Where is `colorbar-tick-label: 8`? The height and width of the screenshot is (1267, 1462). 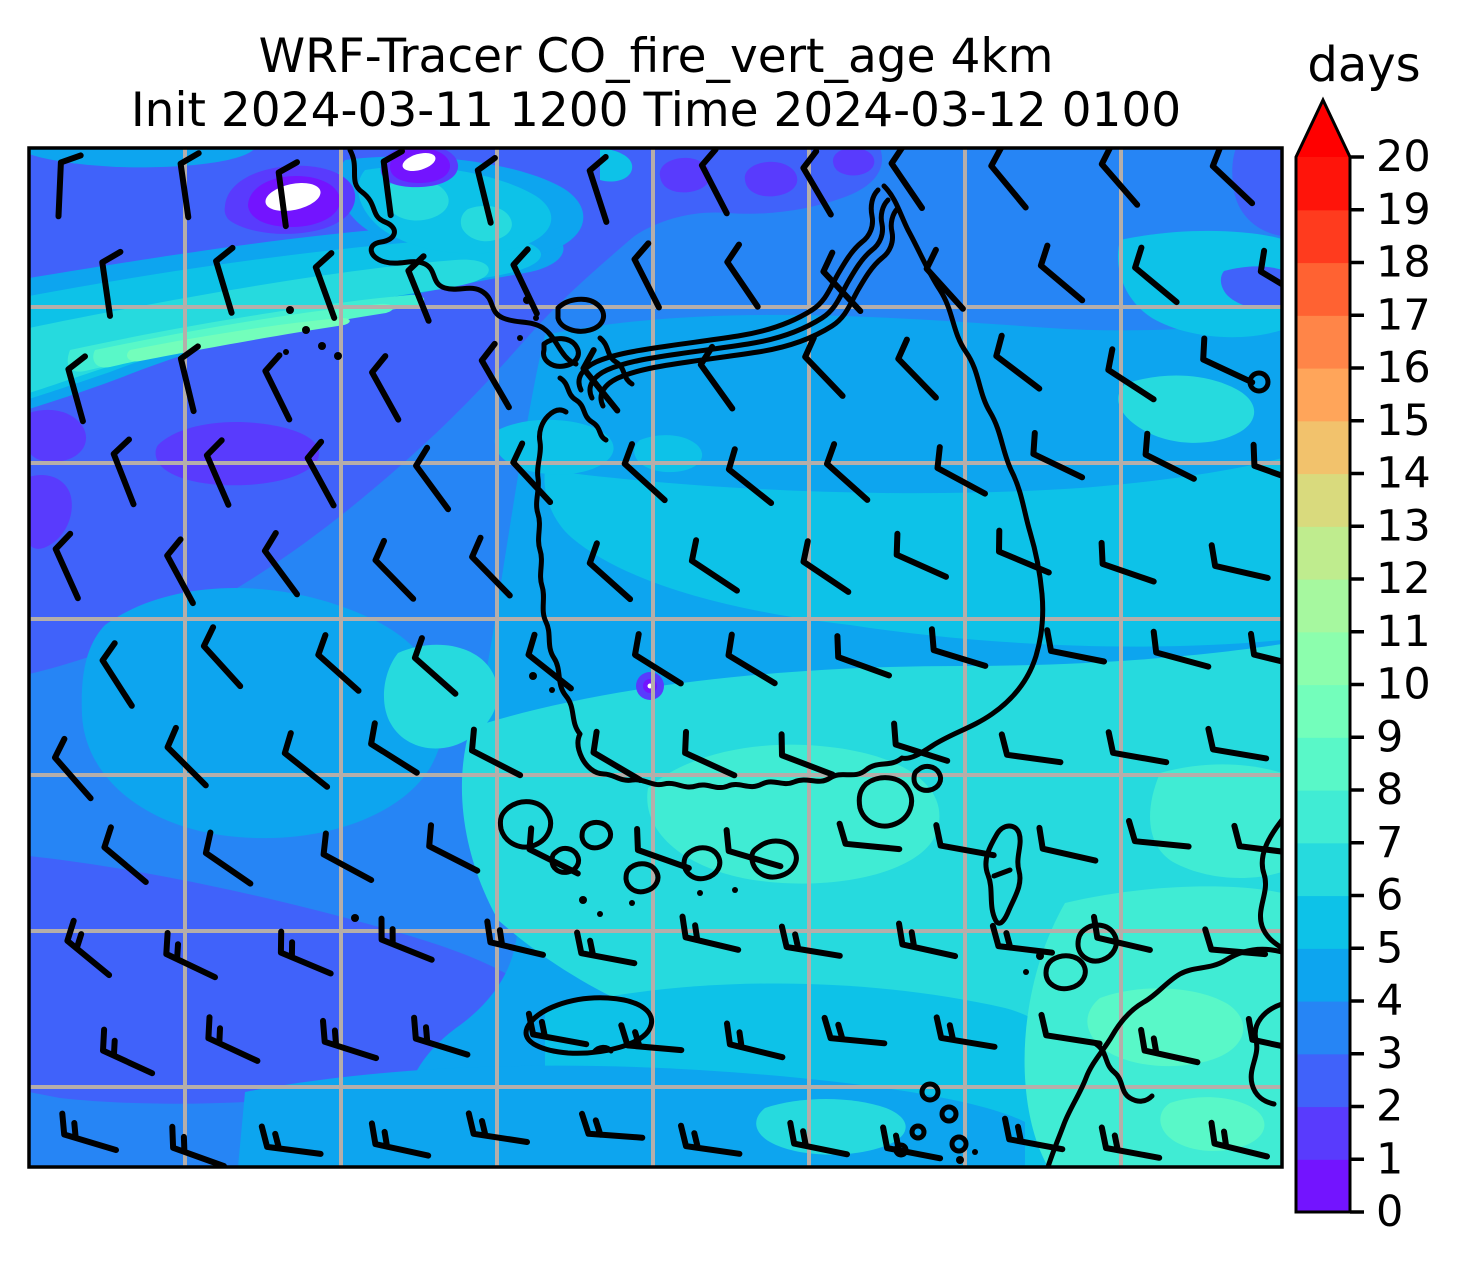 colorbar-tick-label: 8 is located at coordinates (1389, 790).